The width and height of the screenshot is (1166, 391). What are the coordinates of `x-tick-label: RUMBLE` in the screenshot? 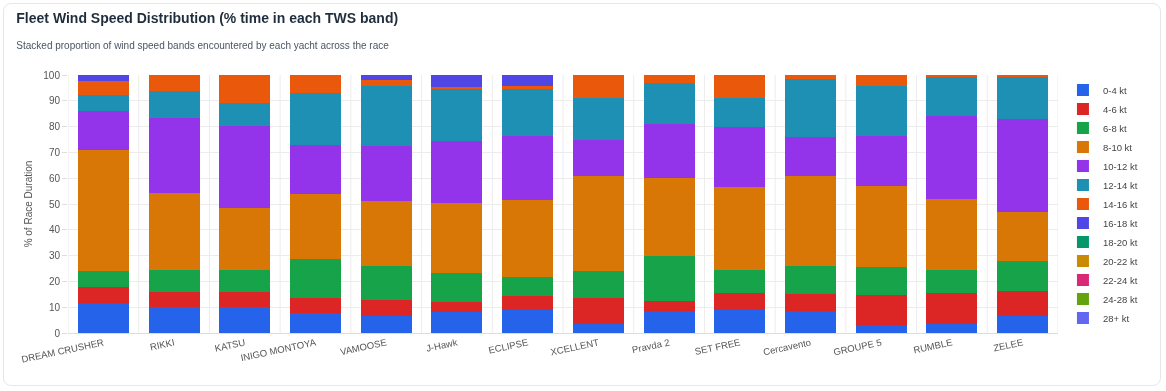 It's located at (933, 346).